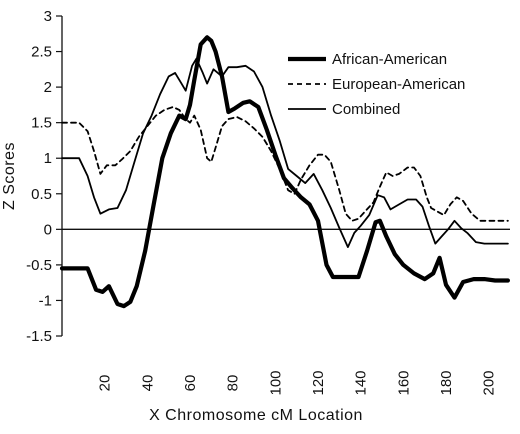 The height and width of the screenshot is (434, 520). Describe the element at coordinates (48, 16) in the screenshot. I see `y-tick-label: 3` at that location.